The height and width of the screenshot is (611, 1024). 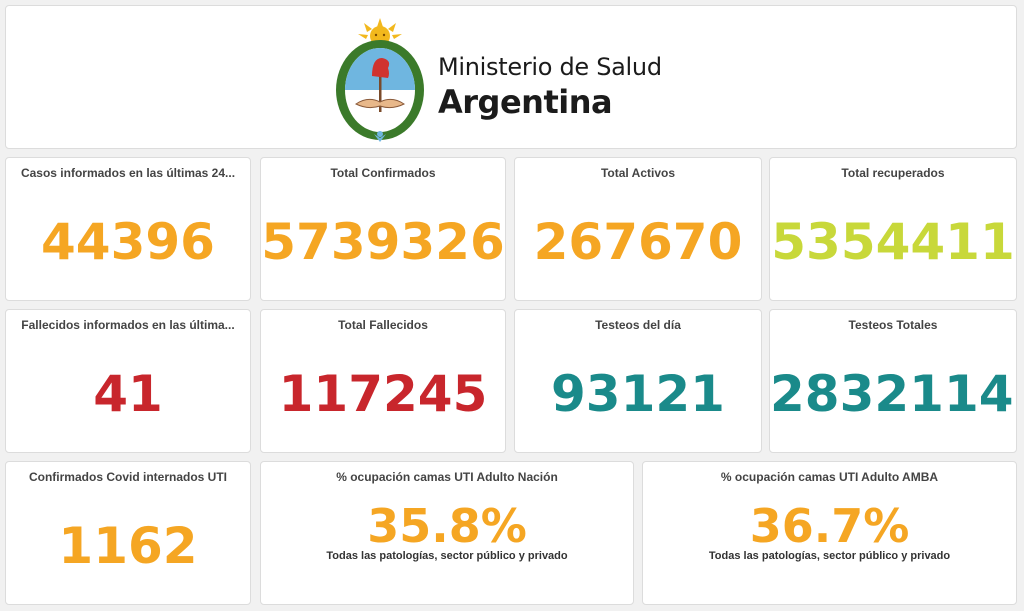 What do you see at coordinates (893, 325) in the screenshot?
I see `stat-title: Testeos Totales` at bounding box center [893, 325].